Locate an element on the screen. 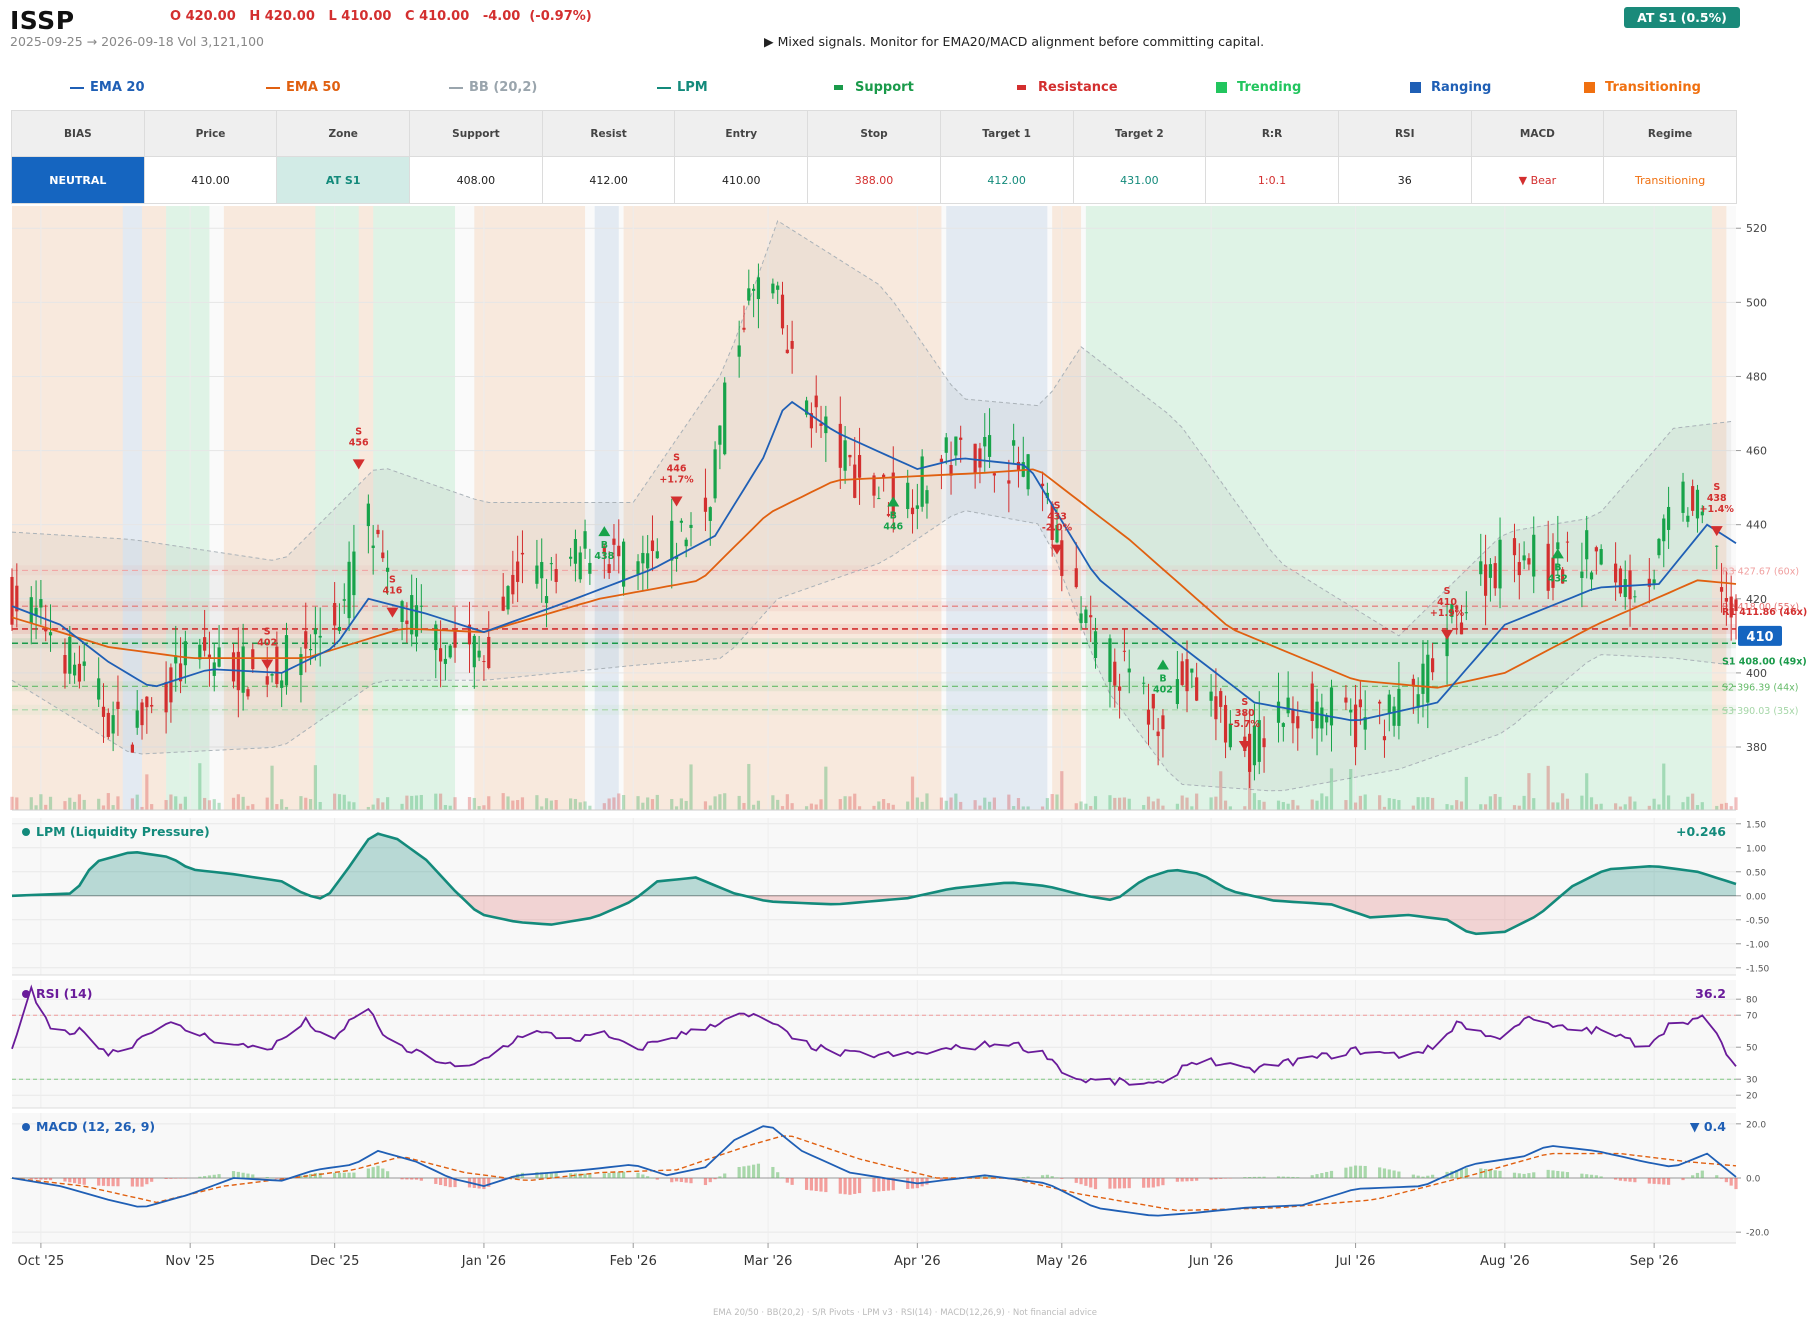 The height and width of the screenshot is (1330, 1810). subpanel-tick-label: -0.50 is located at coordinates (1758, 921).